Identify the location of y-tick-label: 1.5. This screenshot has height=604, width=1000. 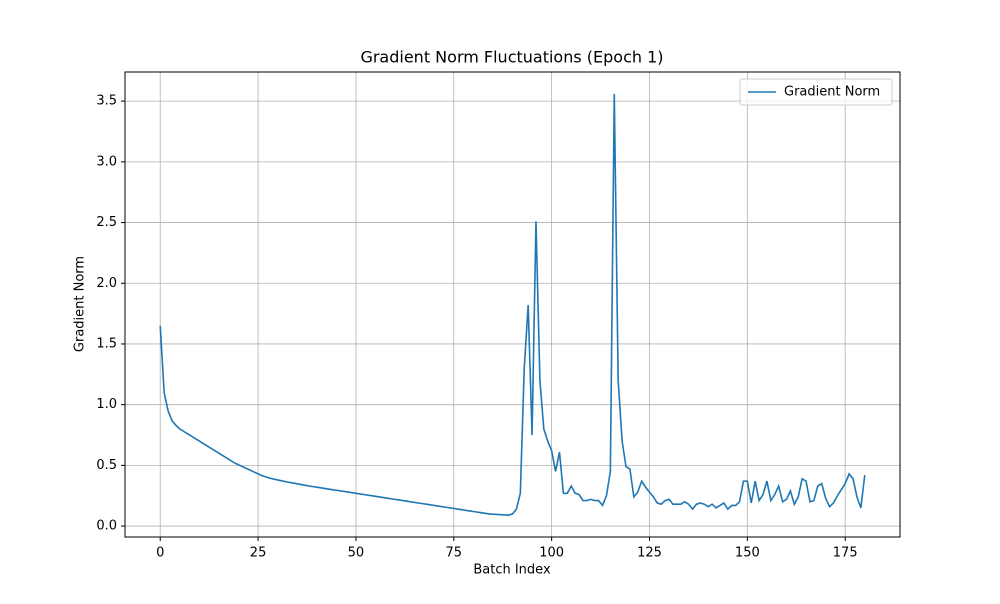
(106, 343).